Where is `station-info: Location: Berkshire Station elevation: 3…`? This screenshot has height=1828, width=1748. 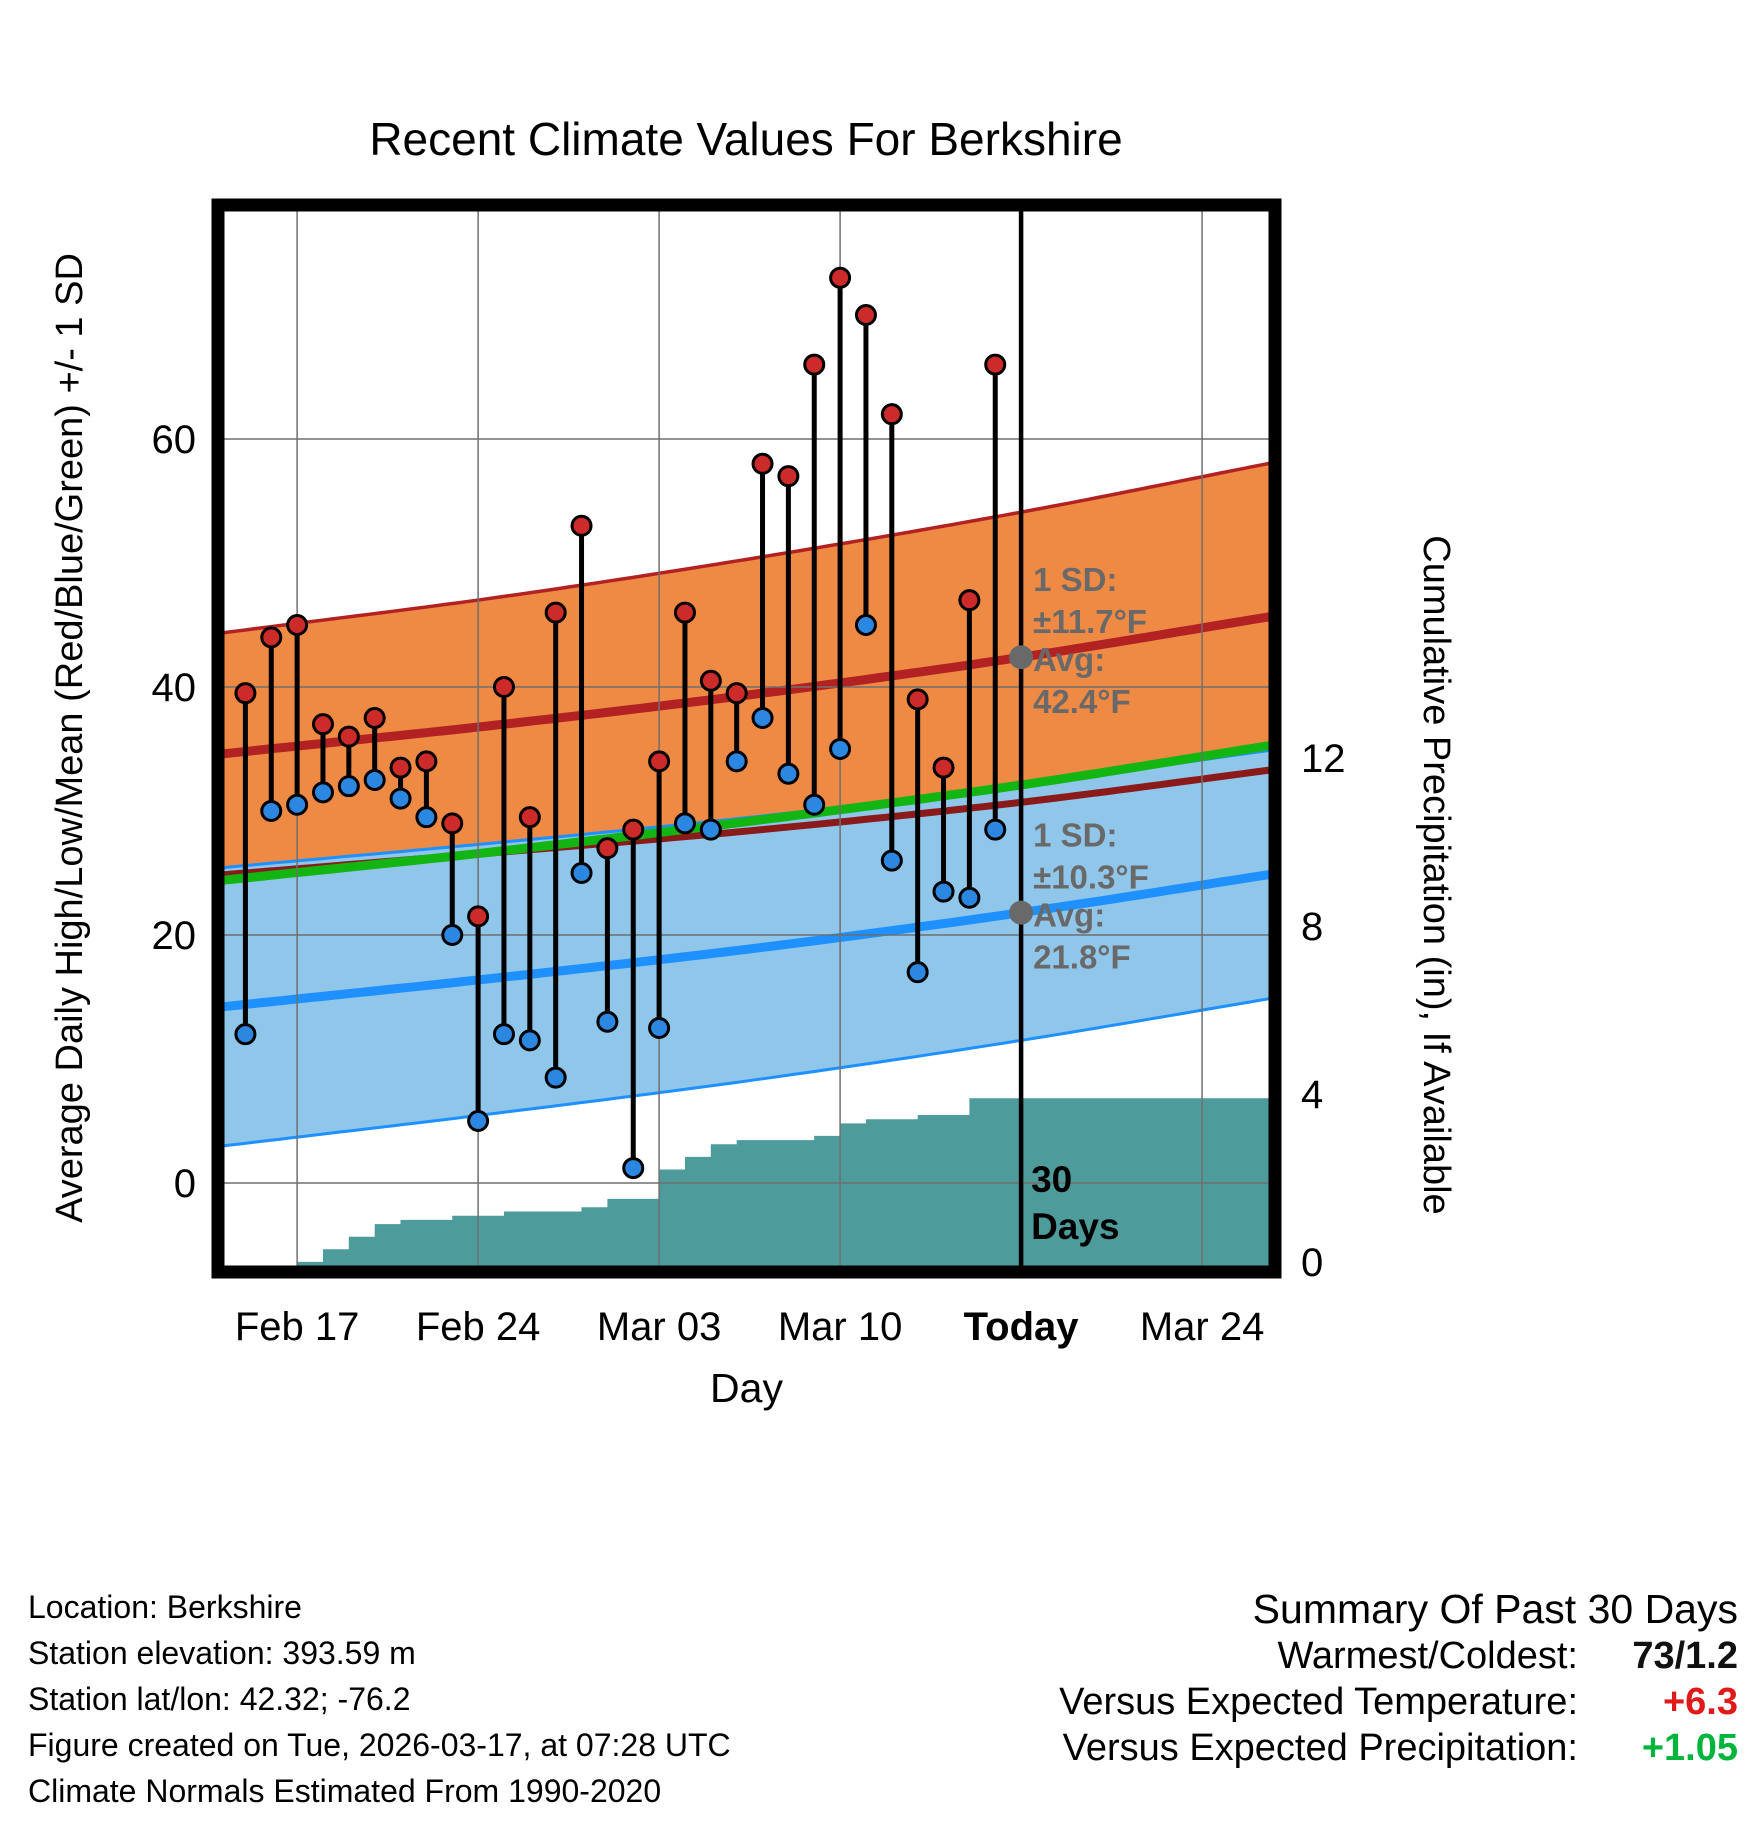 station-info: Location: Berkshire Station elevation: 3… is located at coordinates (379, 1699).